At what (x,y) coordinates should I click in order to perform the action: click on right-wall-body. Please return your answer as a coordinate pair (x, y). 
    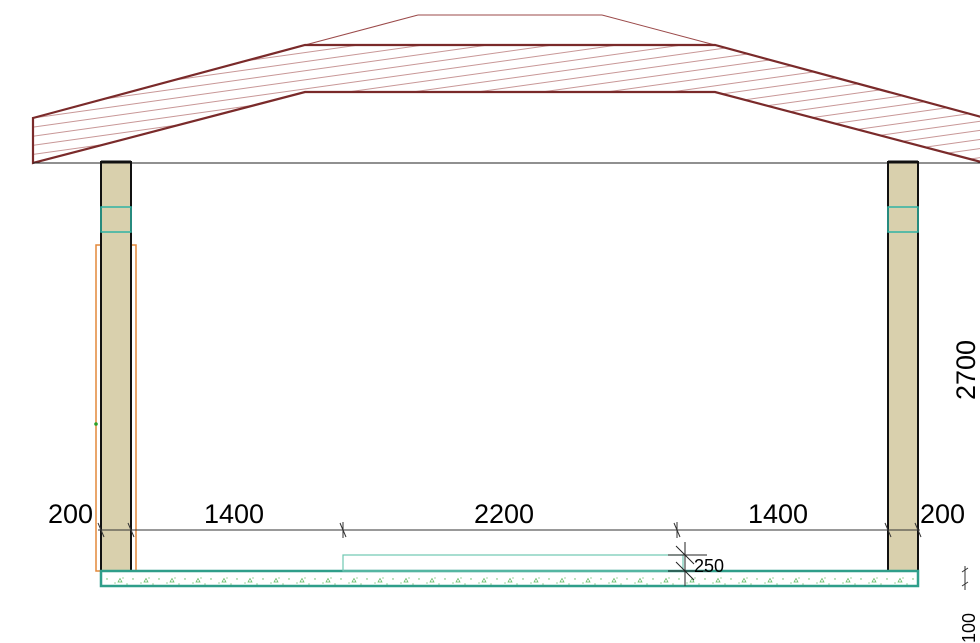
    Looking at the image, I should click on (903, 366).